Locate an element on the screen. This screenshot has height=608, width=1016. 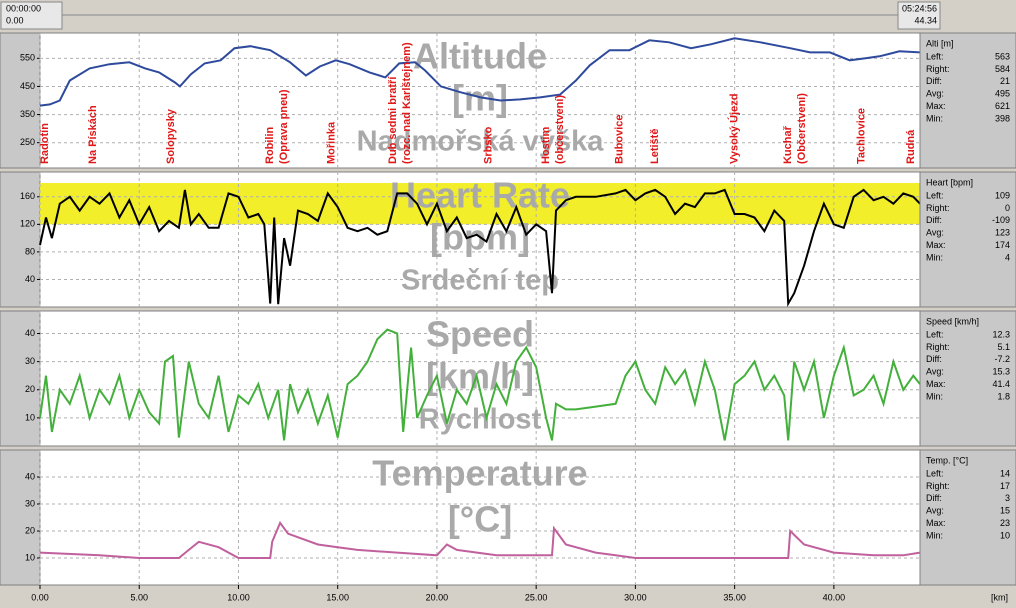
x-tick-label: 0.00 is located at coordinates (40, 597).